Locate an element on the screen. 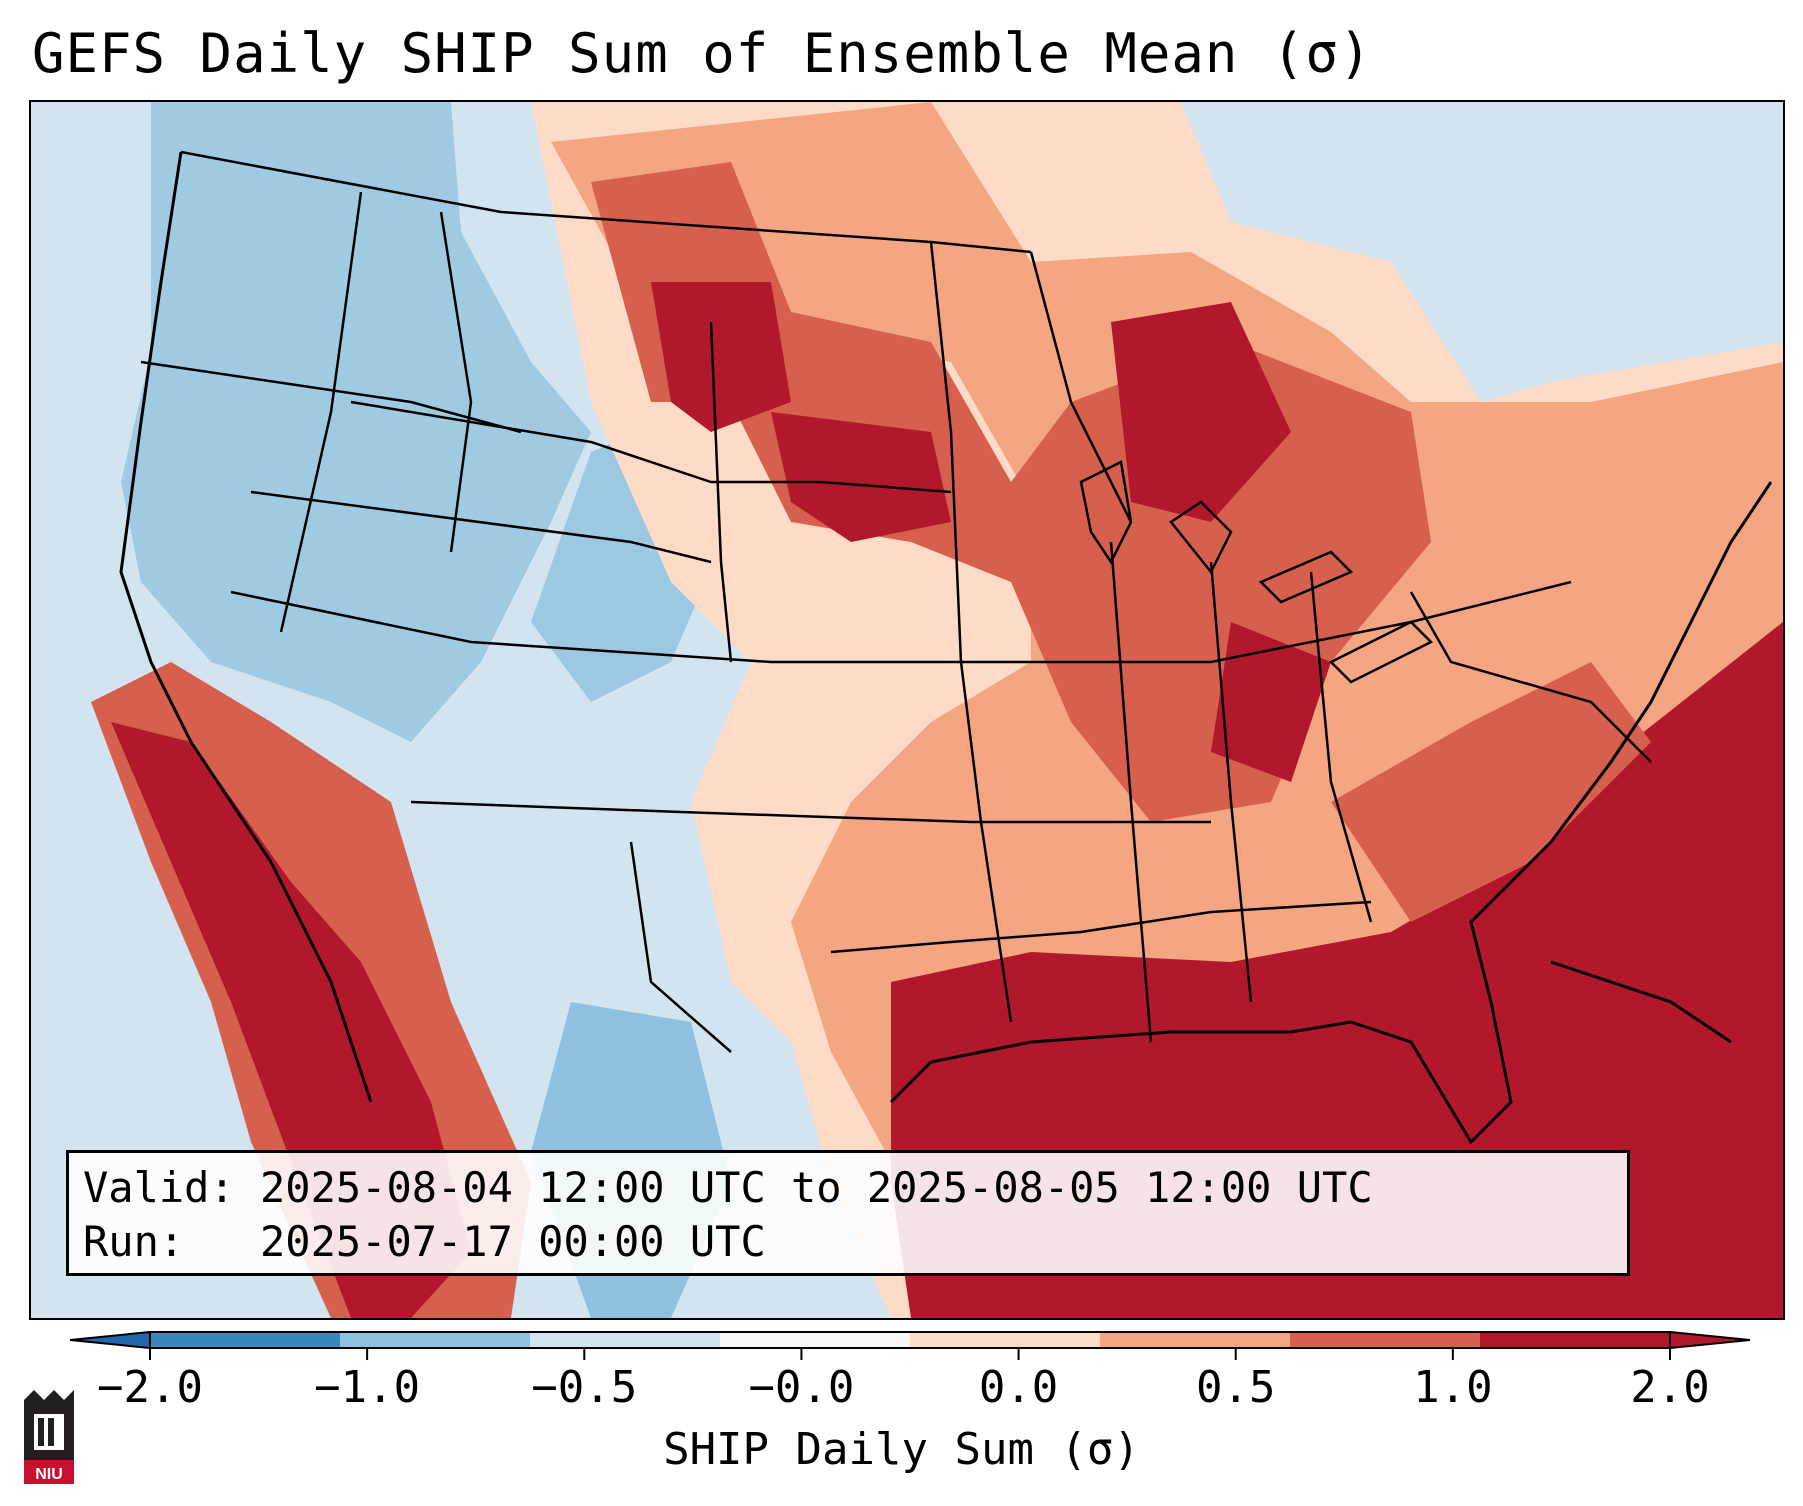 This screenshot has height=1506, width=1803. colorbar-under-arrow is located at coordinates (110, 1340).